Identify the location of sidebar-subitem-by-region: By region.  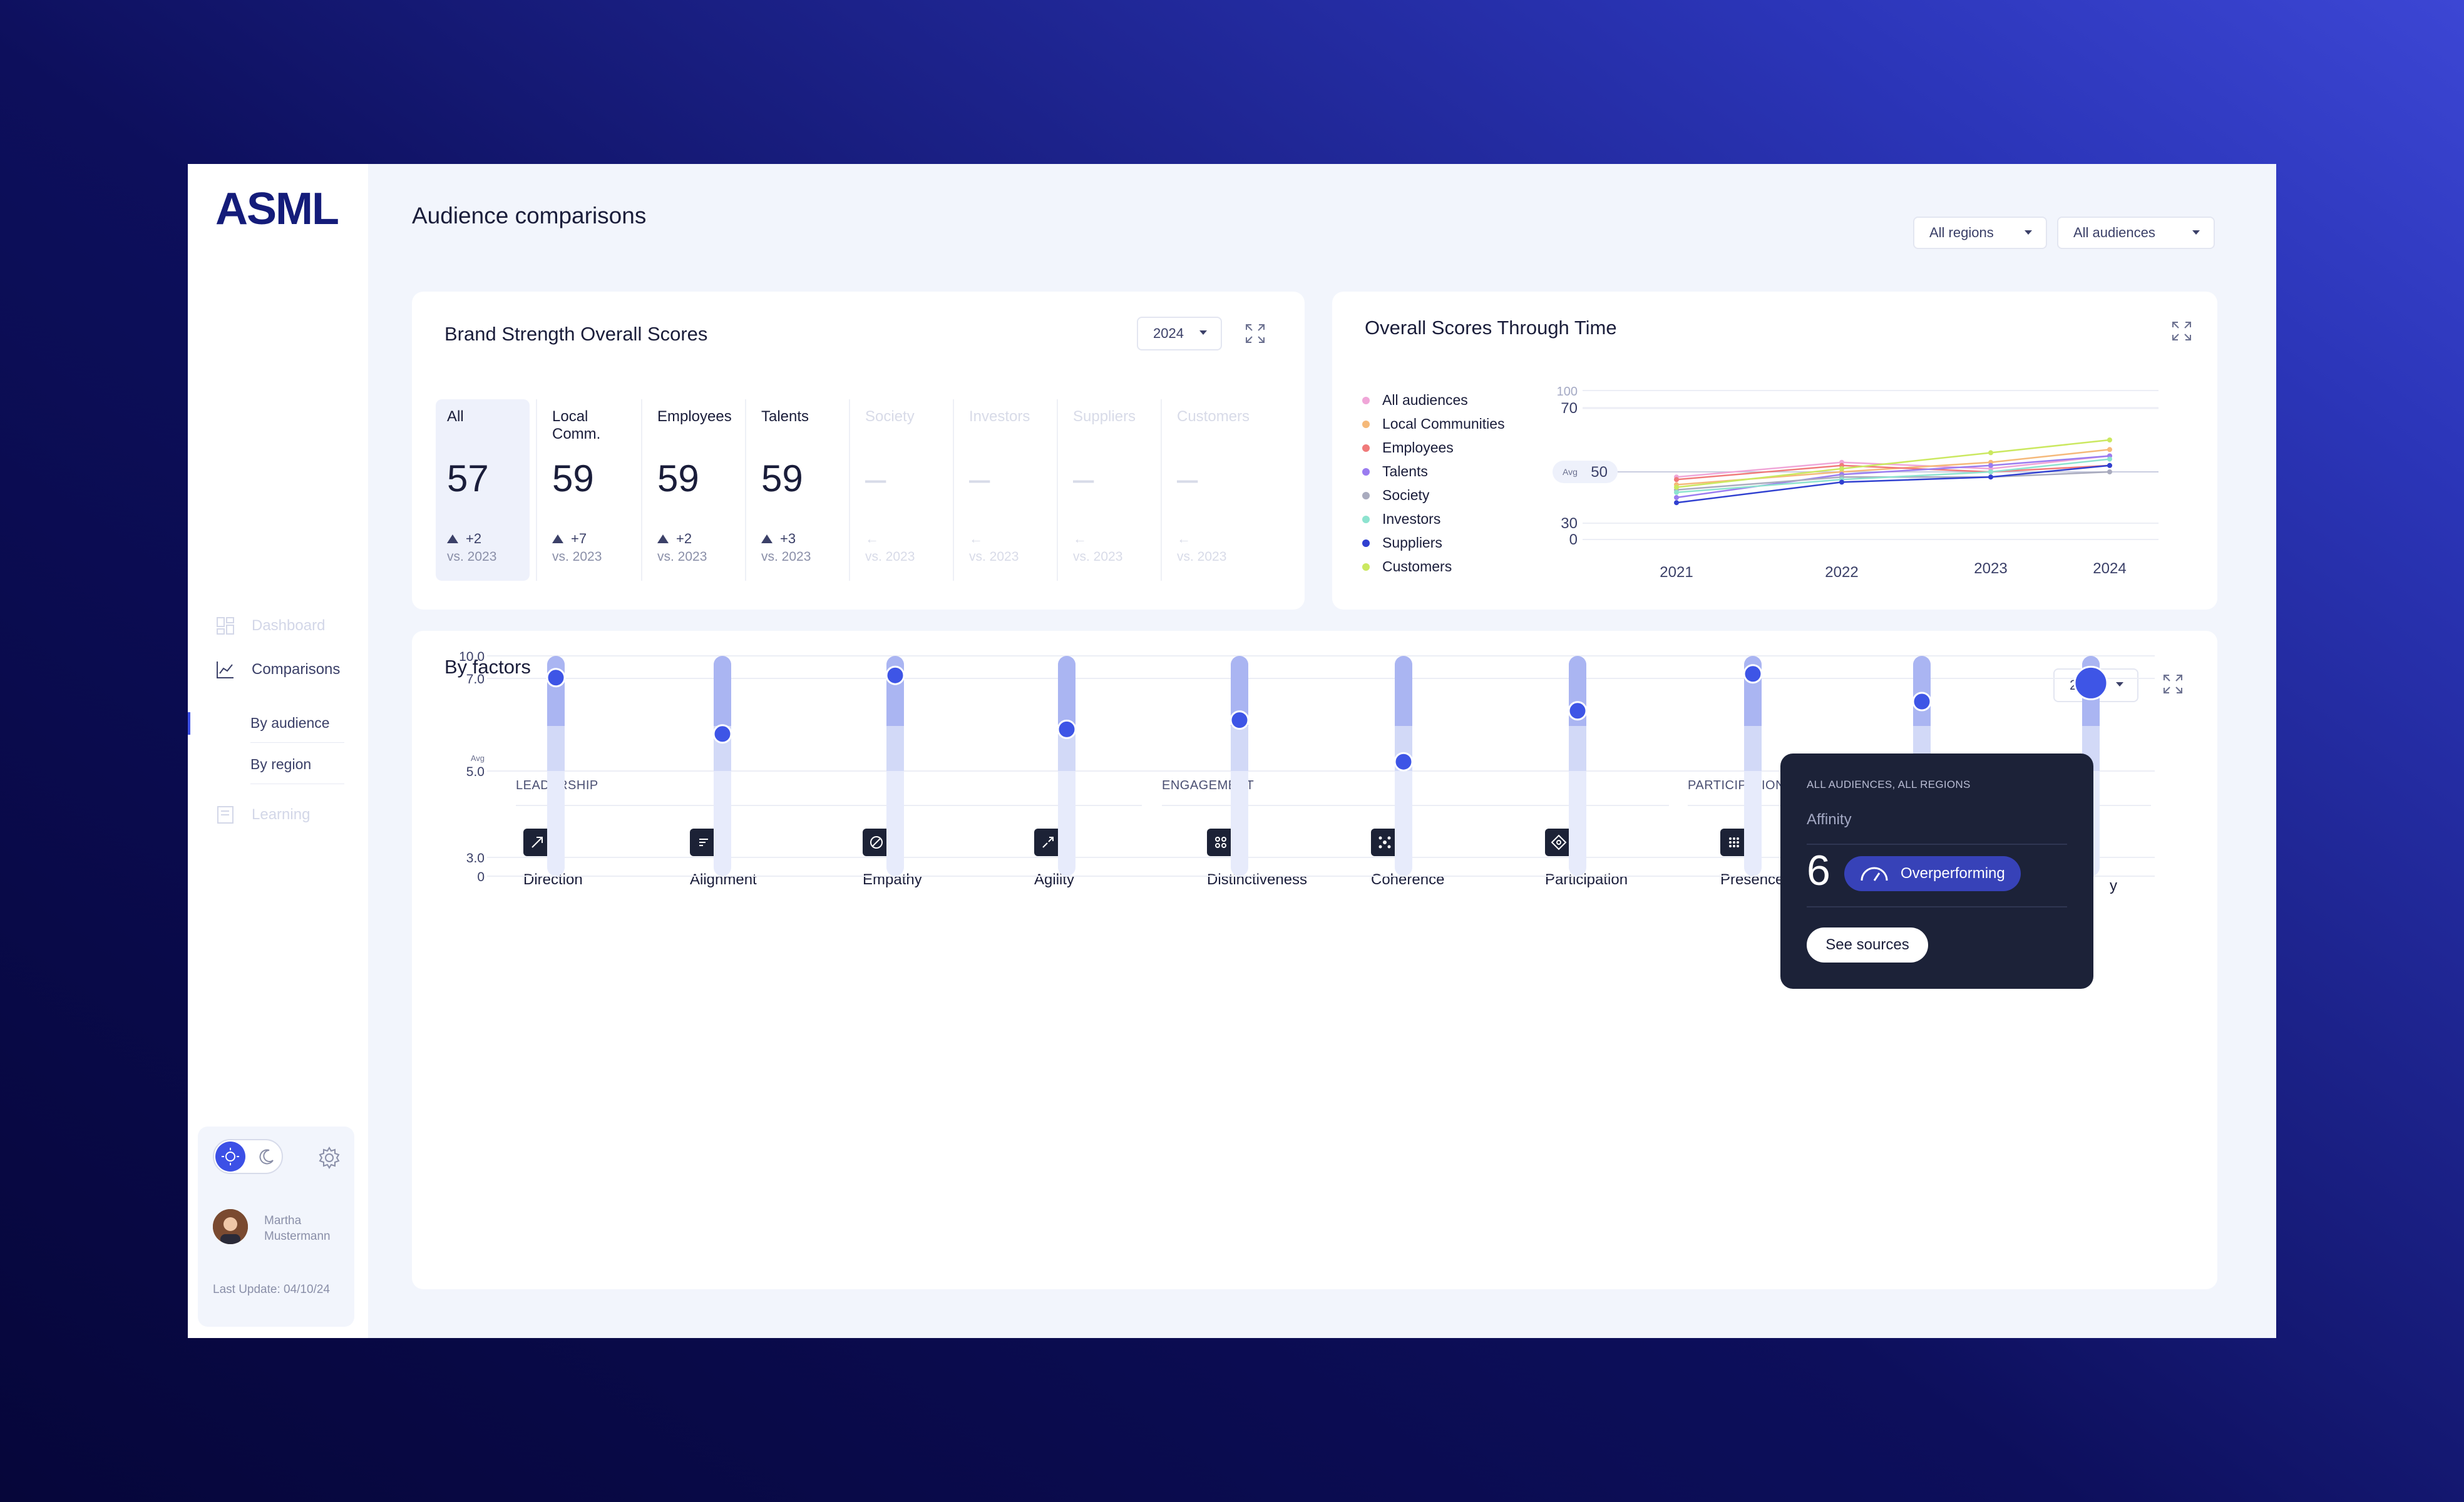
(281, 764).